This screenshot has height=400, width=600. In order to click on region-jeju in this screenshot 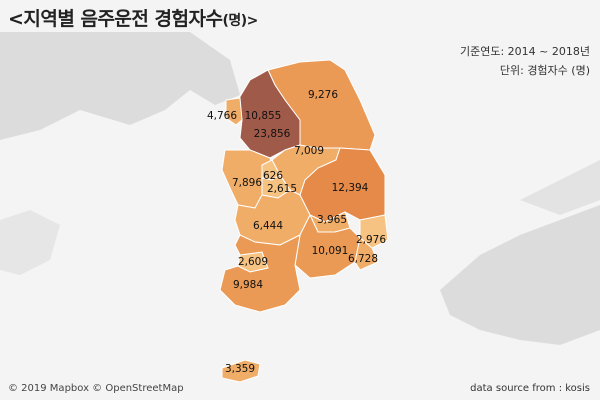, I will do `click(241, 371)`.